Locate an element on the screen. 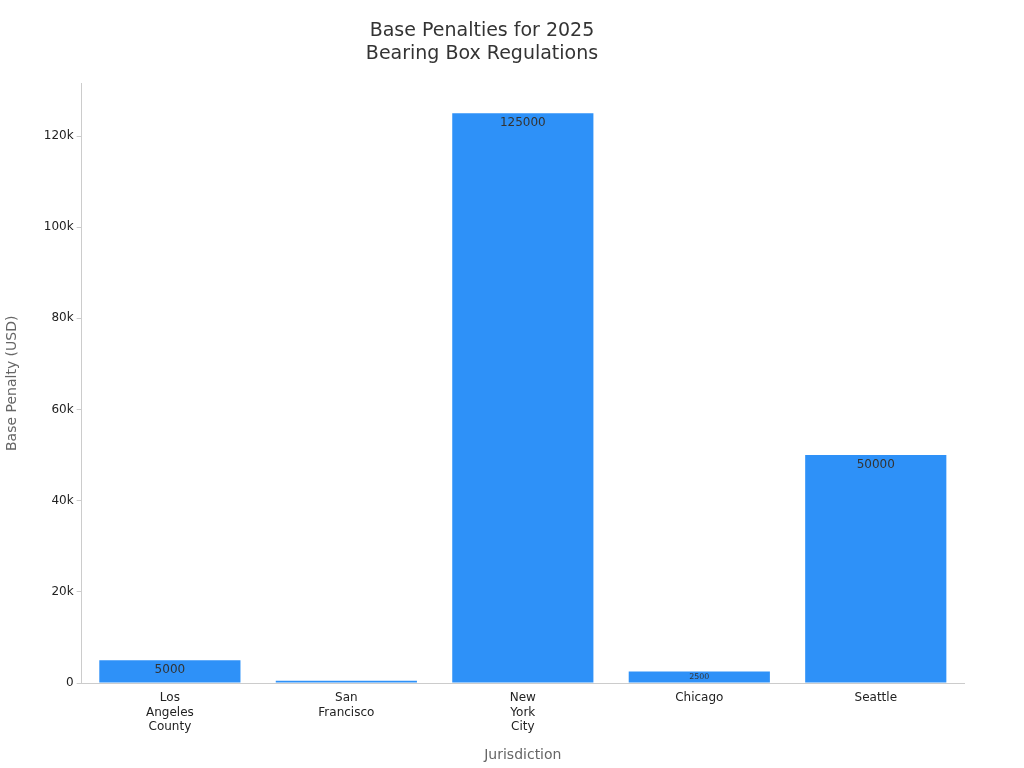 This screenshot has width=1024, height=768. x-tick-label: Chicago is located at coordinates (699, 697).